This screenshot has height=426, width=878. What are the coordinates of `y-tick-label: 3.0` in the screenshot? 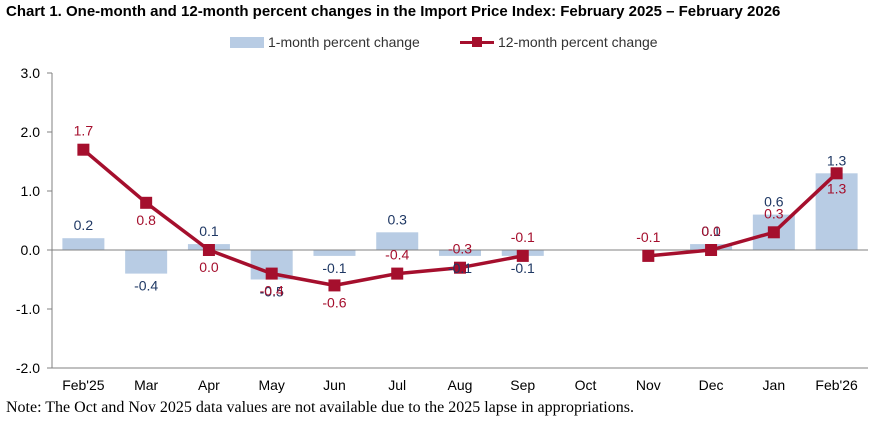 It's located at (31, 73).